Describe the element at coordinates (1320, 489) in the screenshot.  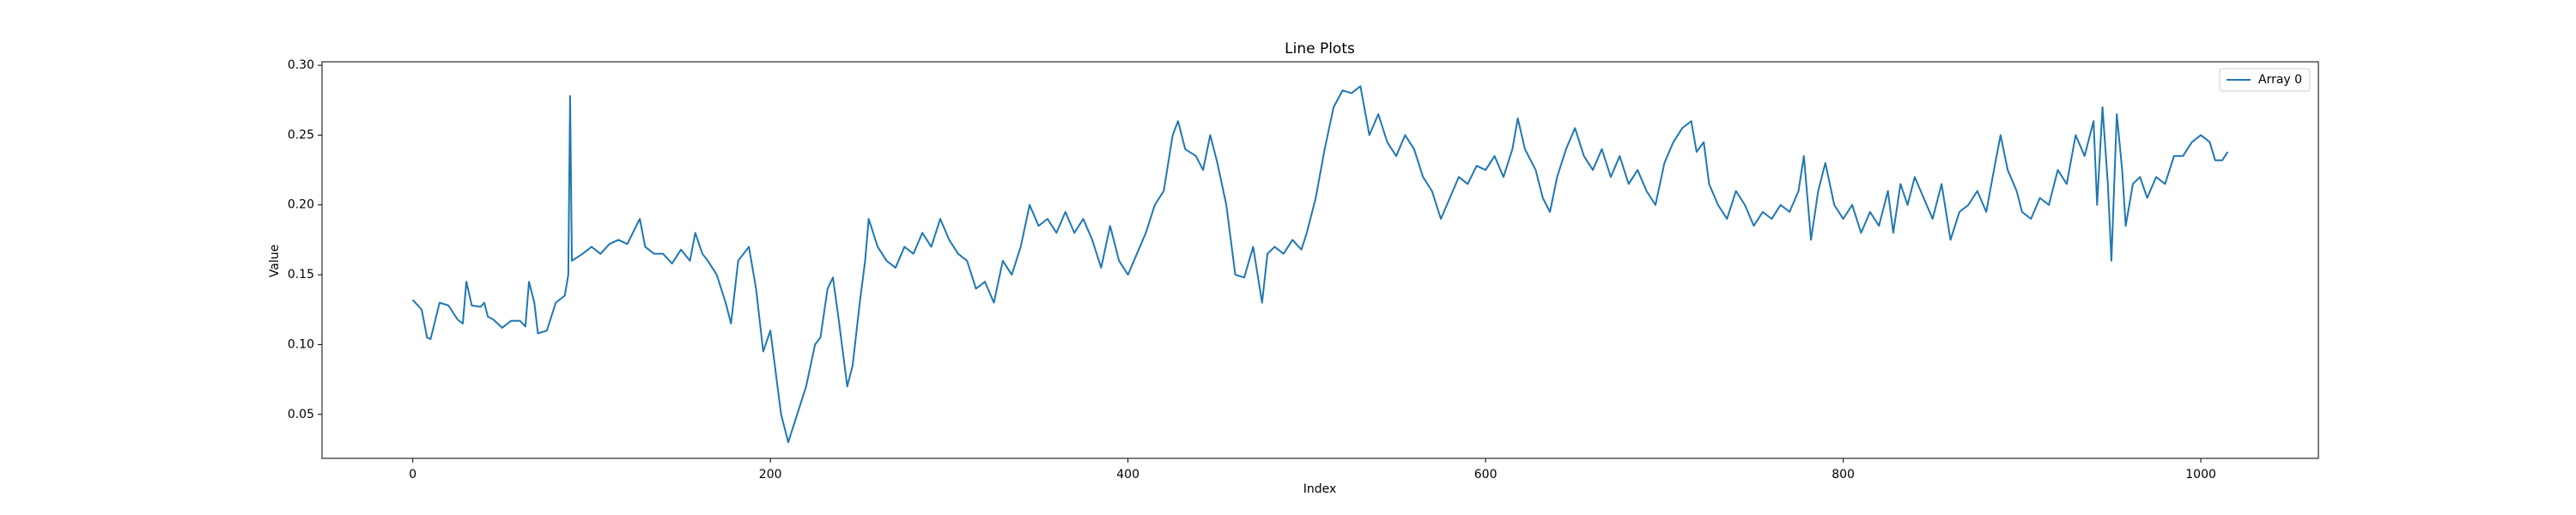
I see `x-axis-label: Index` at that location.